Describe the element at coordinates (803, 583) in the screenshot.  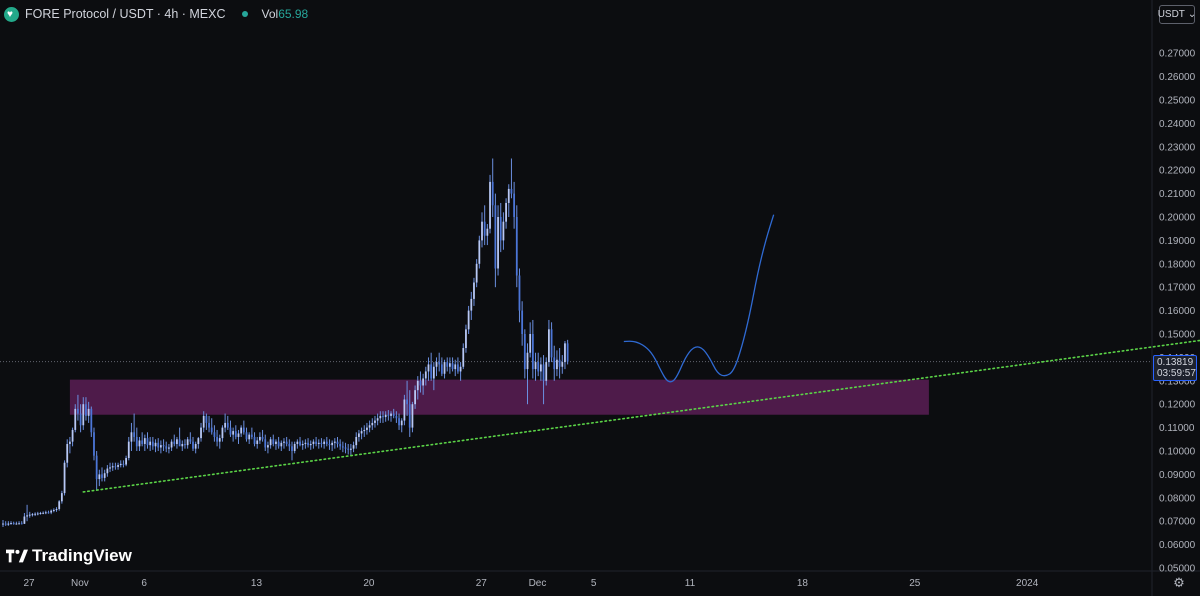
I see `x-tick-label: 18` at that location.